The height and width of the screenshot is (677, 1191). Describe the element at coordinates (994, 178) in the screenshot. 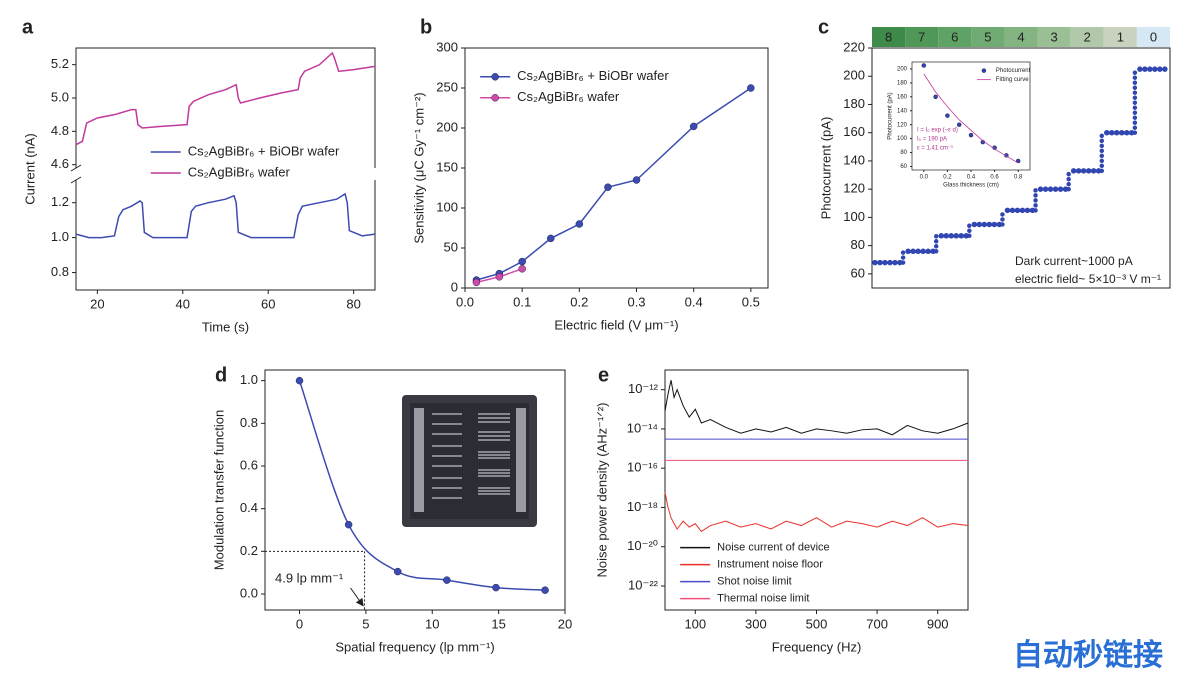

I see `x-tick-label: 0.6` at that location.